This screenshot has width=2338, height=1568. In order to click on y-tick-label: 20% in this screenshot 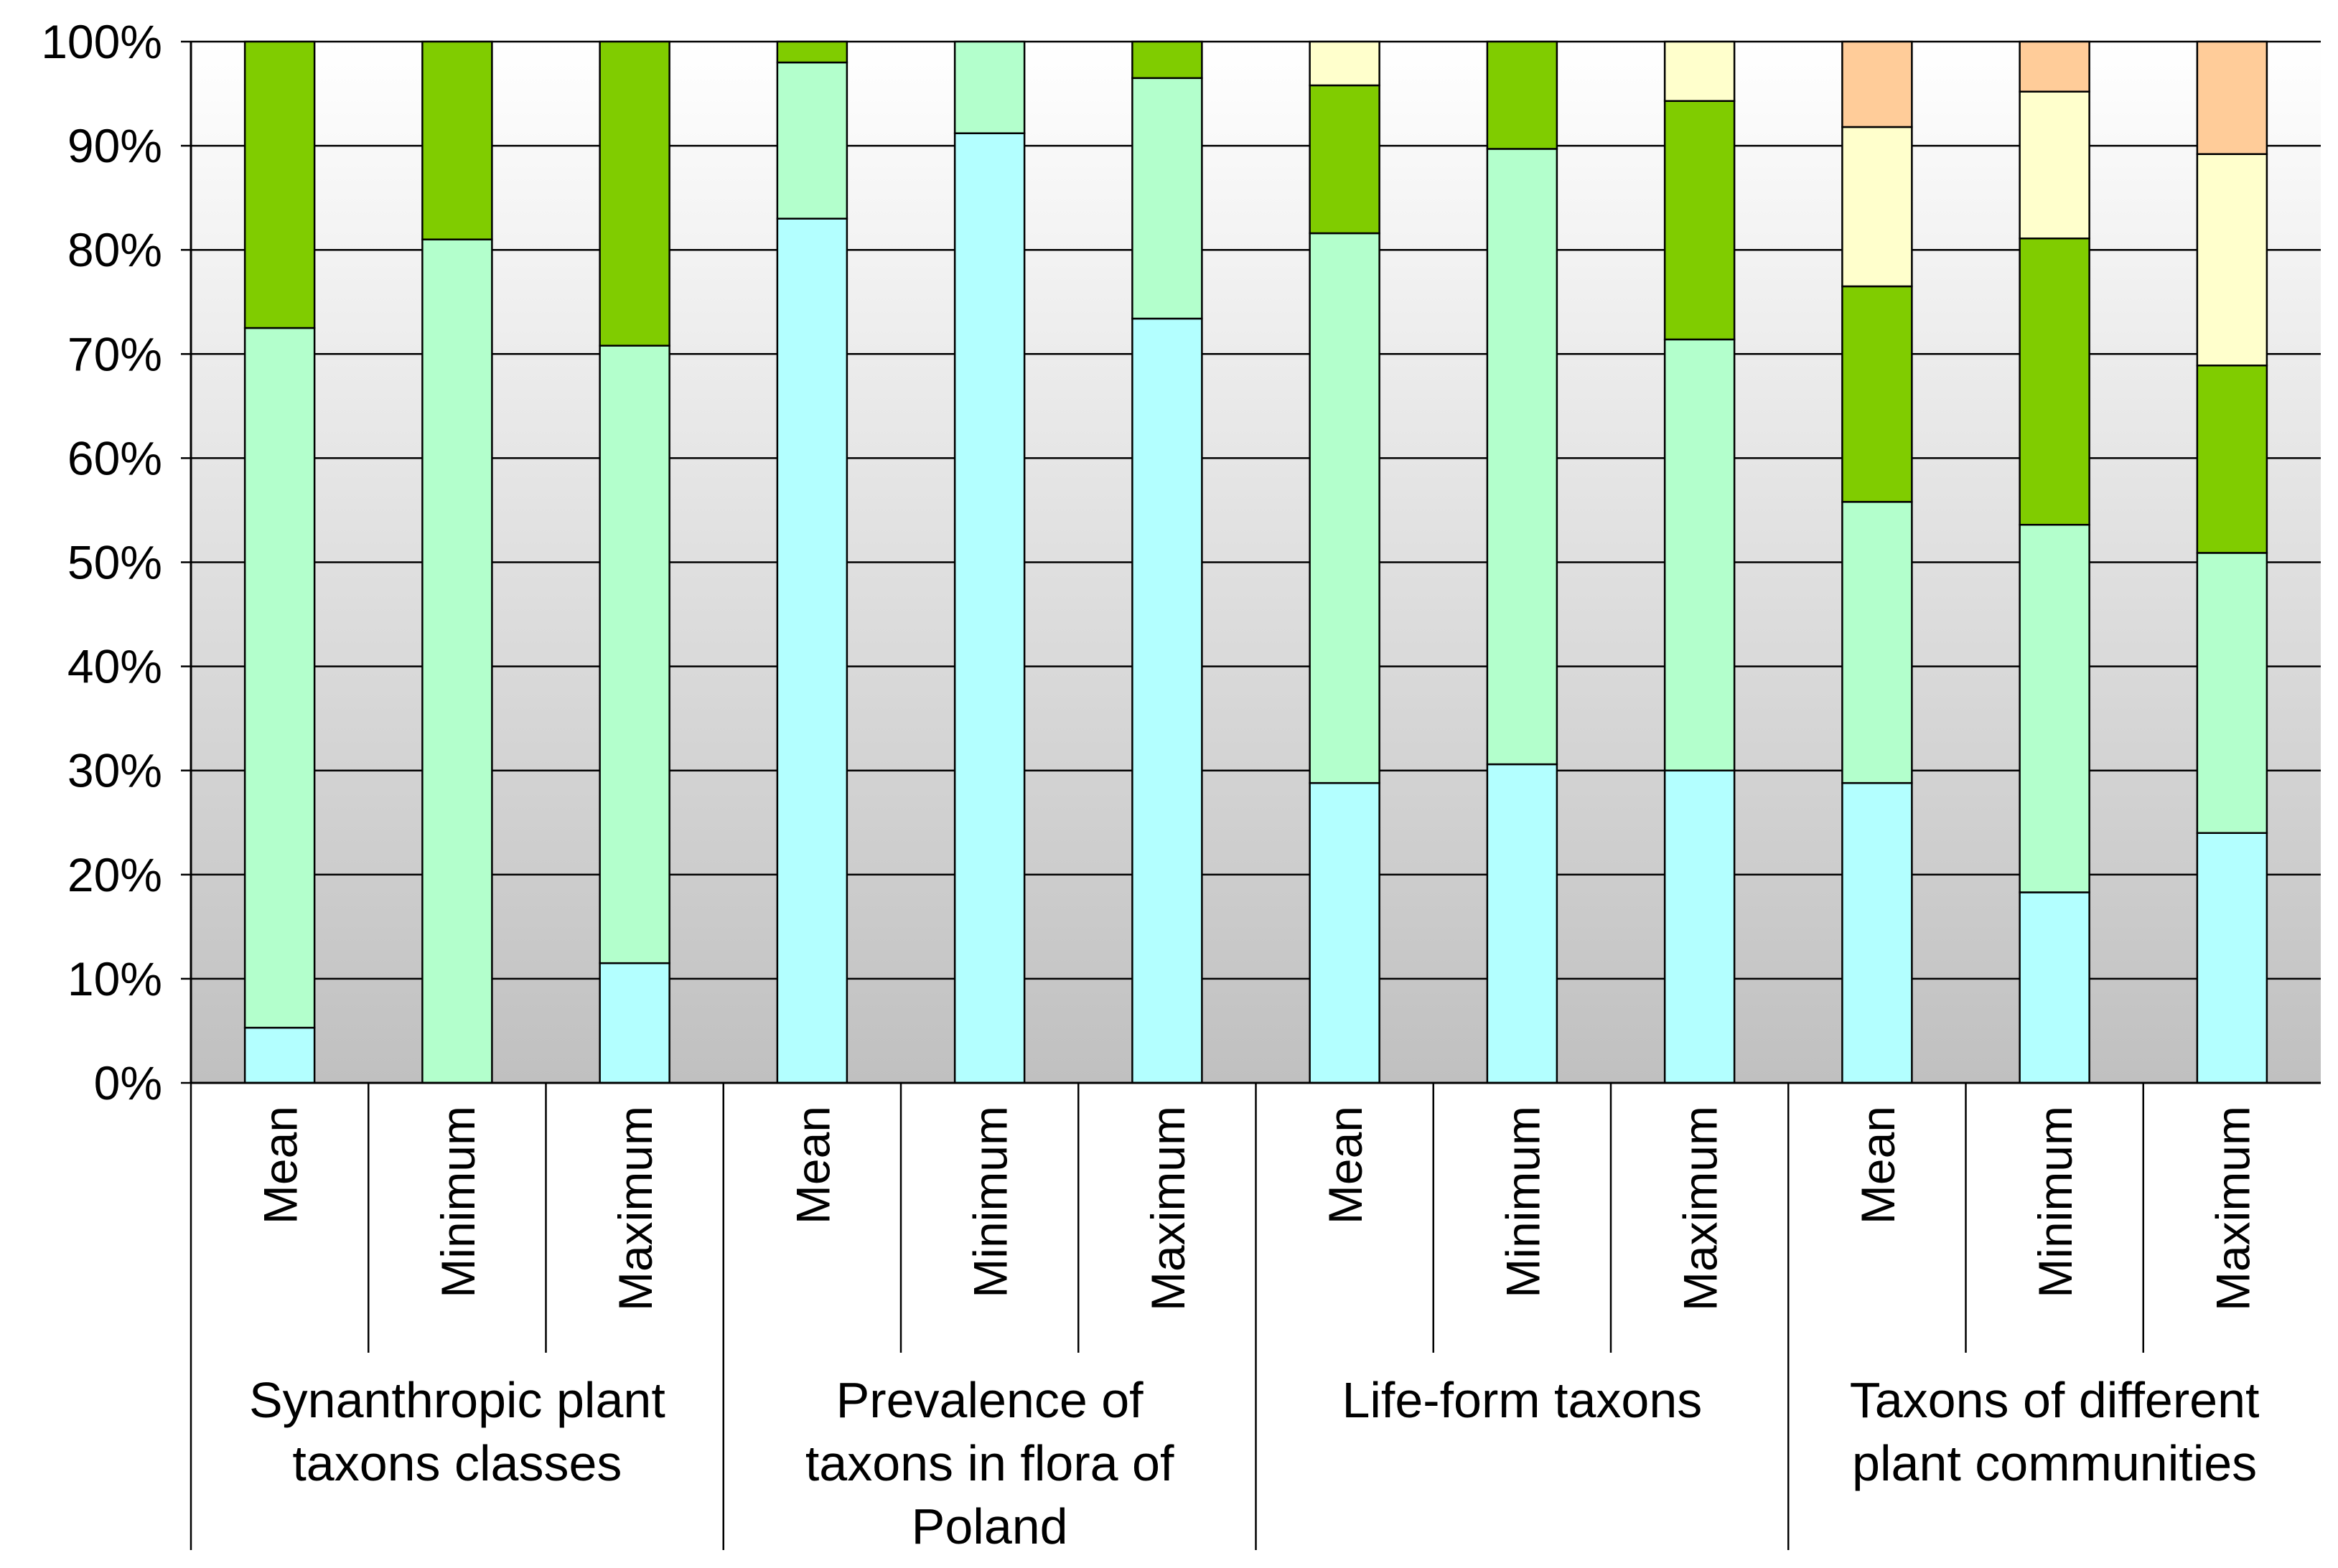, I will do `click(114, 874)`.